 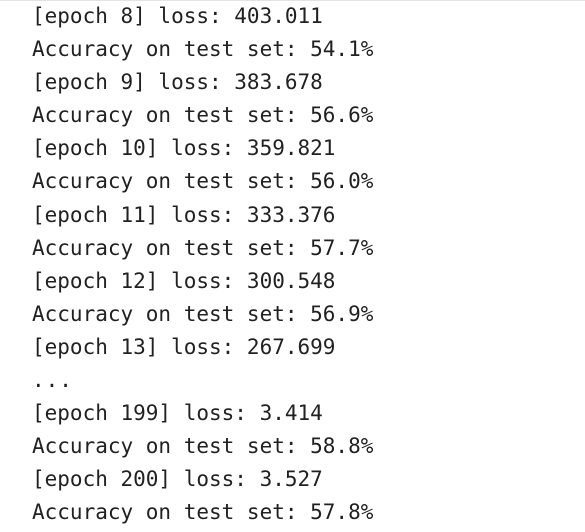 What do you see at coordinates (203, 247) in the screenshot?
I see `output-line-epoch-11-accuracy: Accuracy on test set: 57.7%` at bounding box center [203, 247].